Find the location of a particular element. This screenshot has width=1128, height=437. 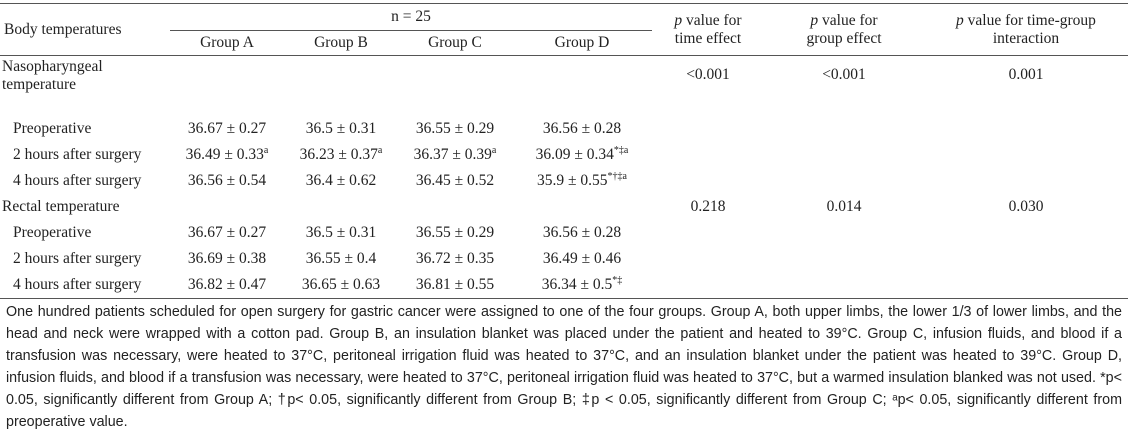

p-group-value: 0.014 is located at coordinates (844, 207).